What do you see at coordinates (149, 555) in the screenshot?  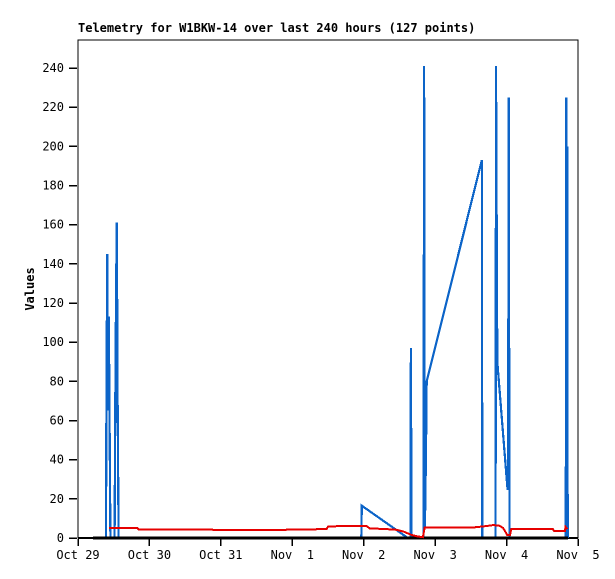 I see `x-tick-label: Oct 30` at bounding box center [149, 555].